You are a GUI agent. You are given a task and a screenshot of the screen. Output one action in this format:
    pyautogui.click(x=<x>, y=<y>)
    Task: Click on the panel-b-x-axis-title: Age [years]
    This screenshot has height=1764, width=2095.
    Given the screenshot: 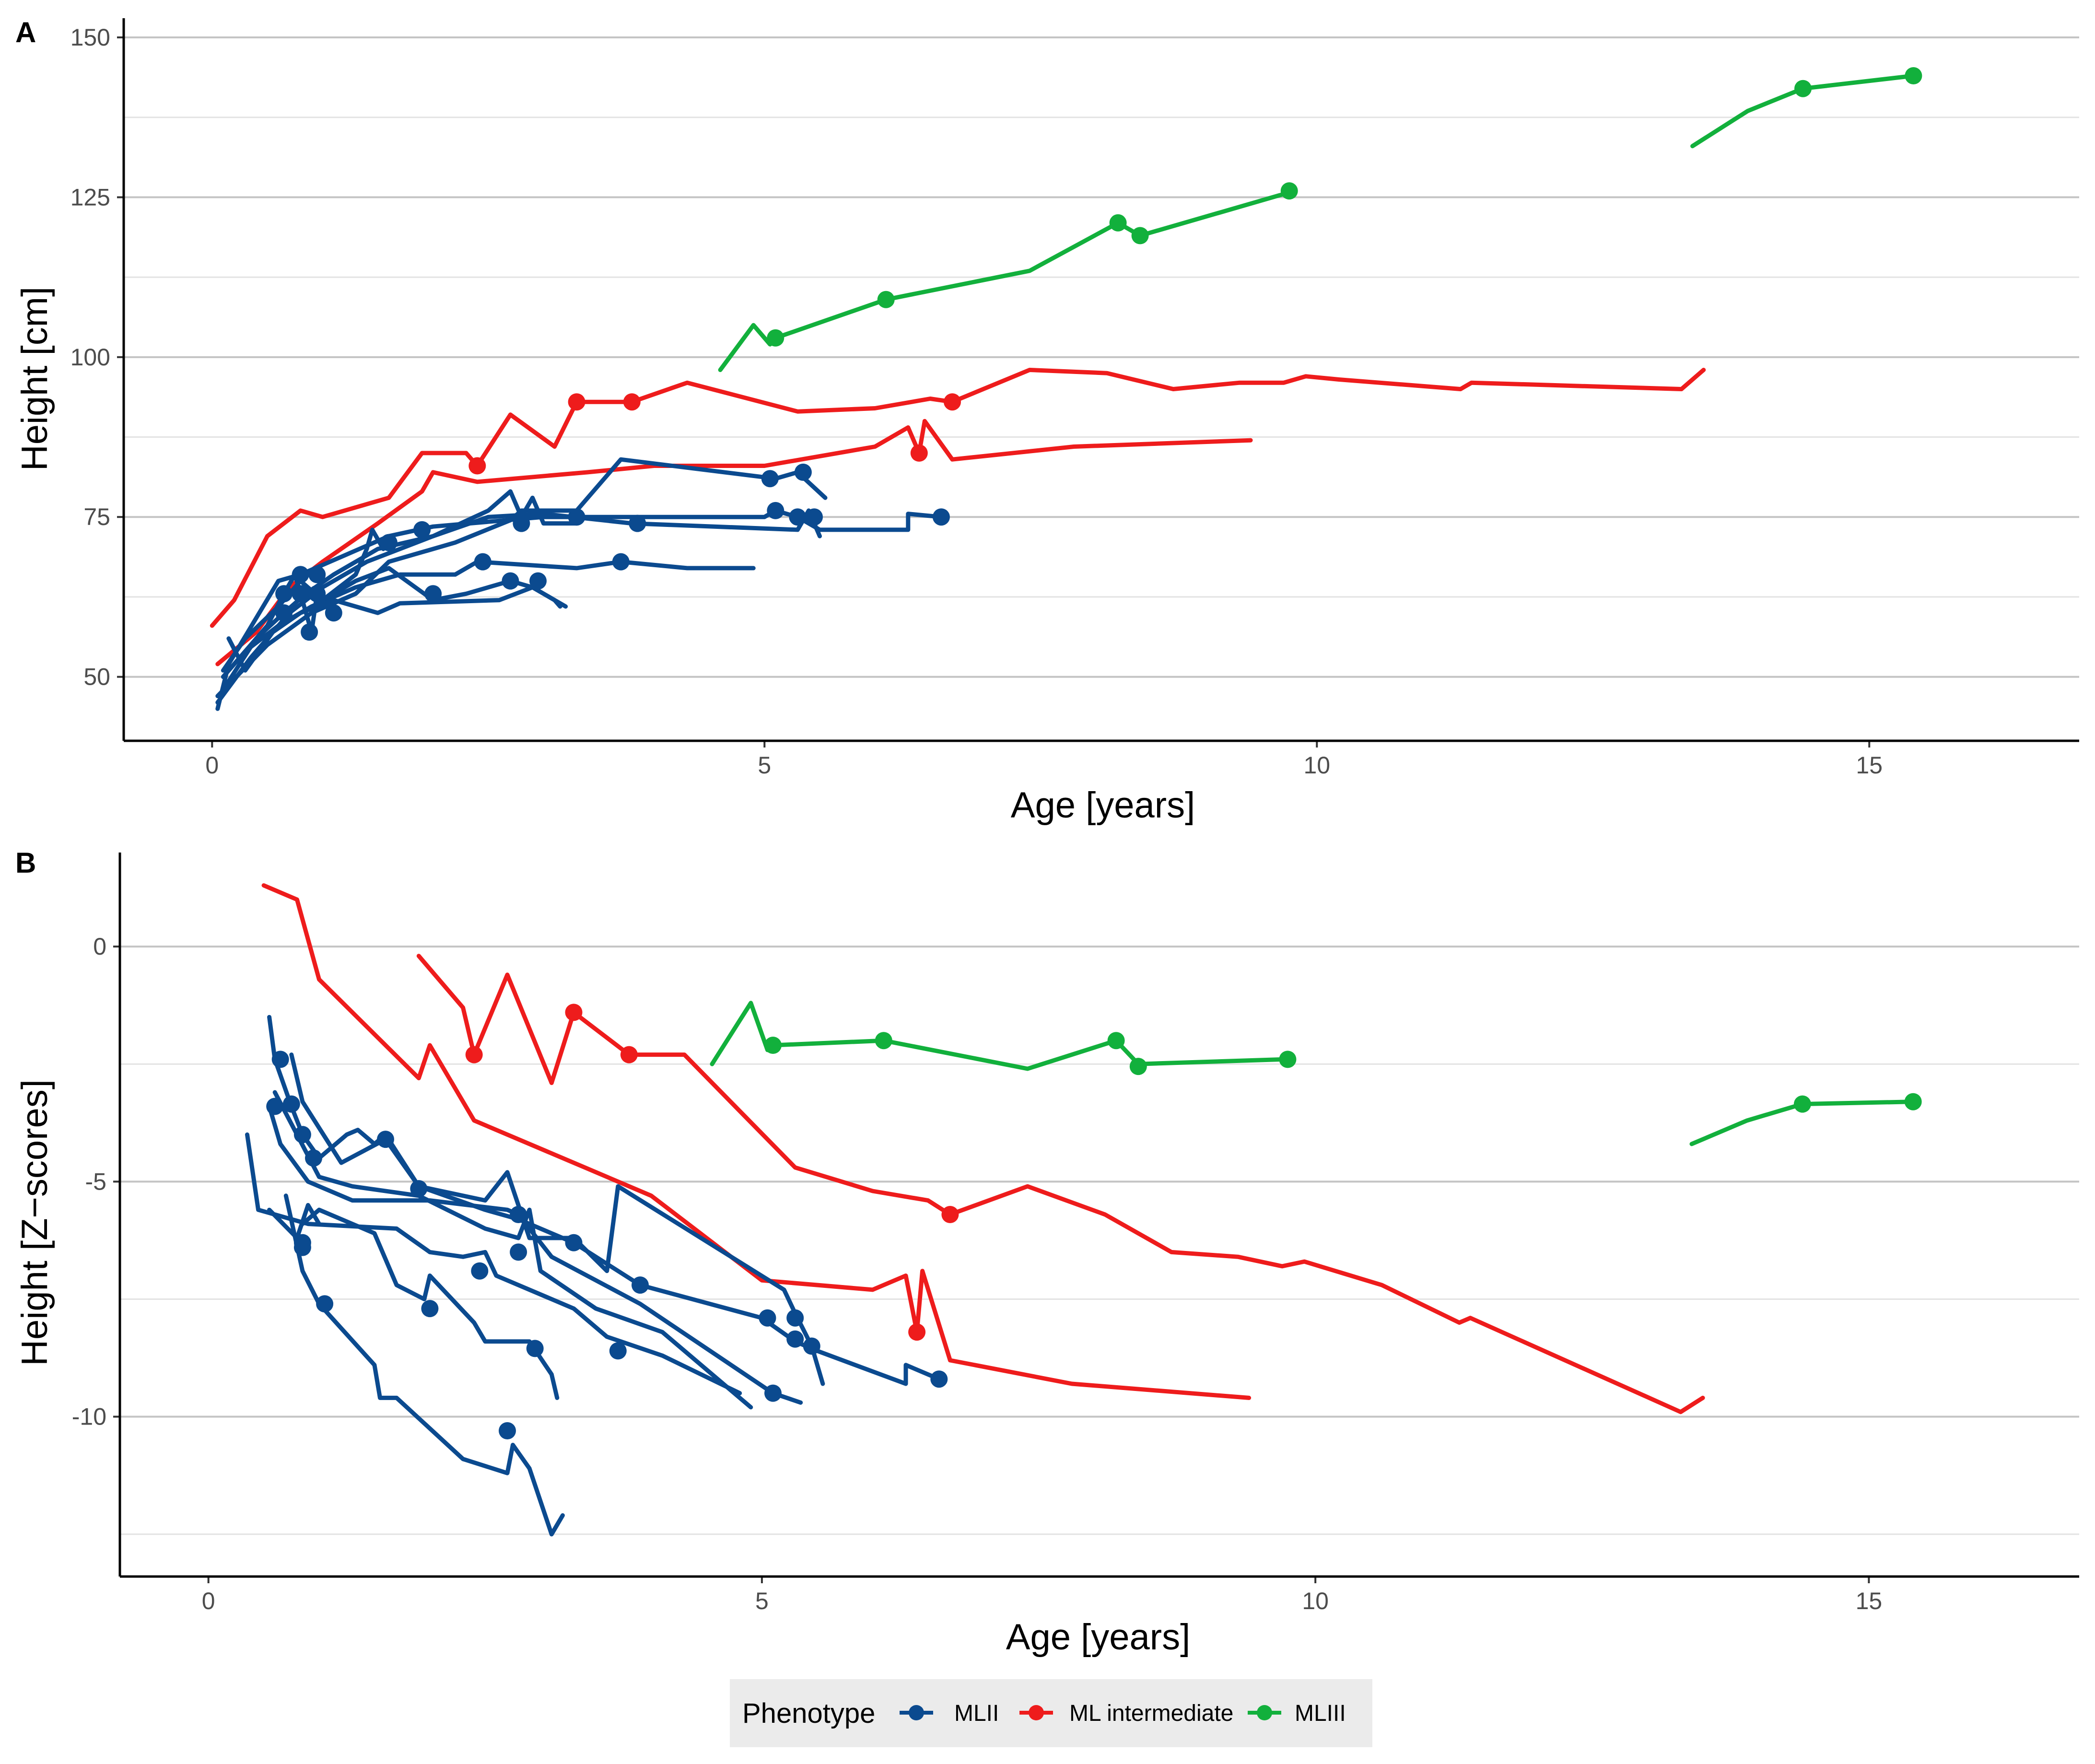 What is the action you would take?
    pyautogui.click(x=1098, y=1637)
    